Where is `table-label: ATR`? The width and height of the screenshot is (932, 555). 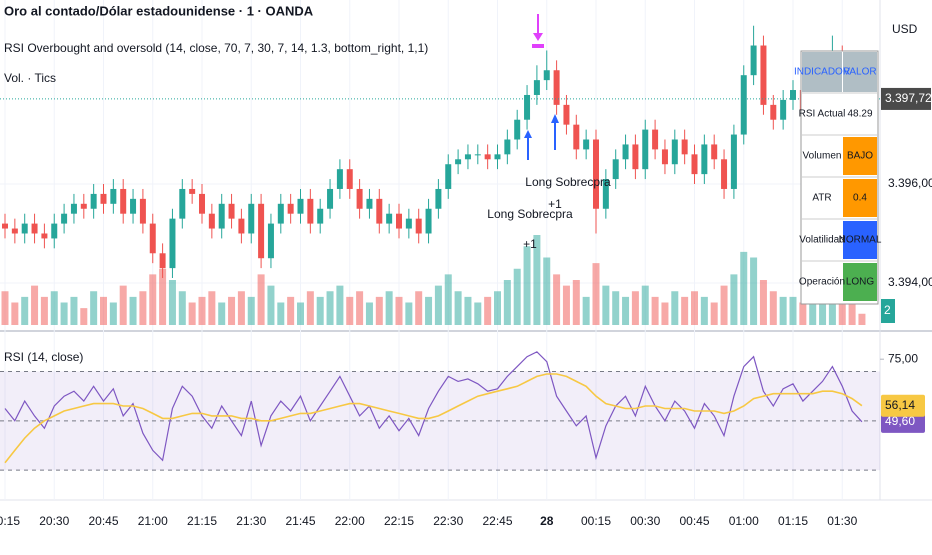 table-label: ATR is located at coordinates (821, 198).